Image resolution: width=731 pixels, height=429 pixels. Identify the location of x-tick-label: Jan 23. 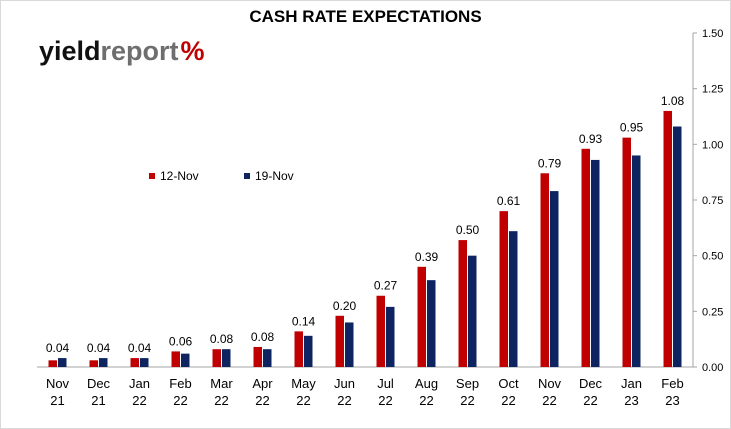
(631, 392).